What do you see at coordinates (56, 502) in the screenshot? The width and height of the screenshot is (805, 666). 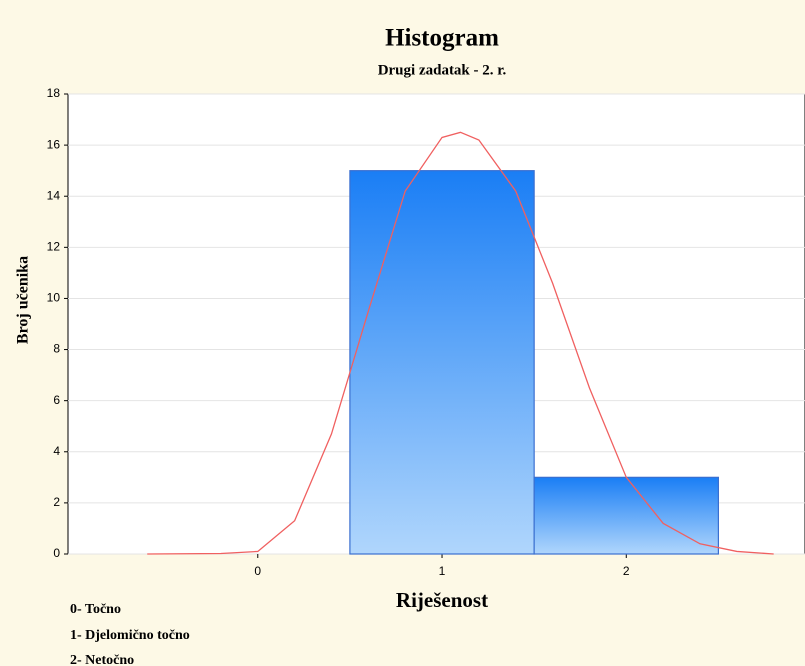 I see `y-tick-label: 2` at bounding box center [56, 502].